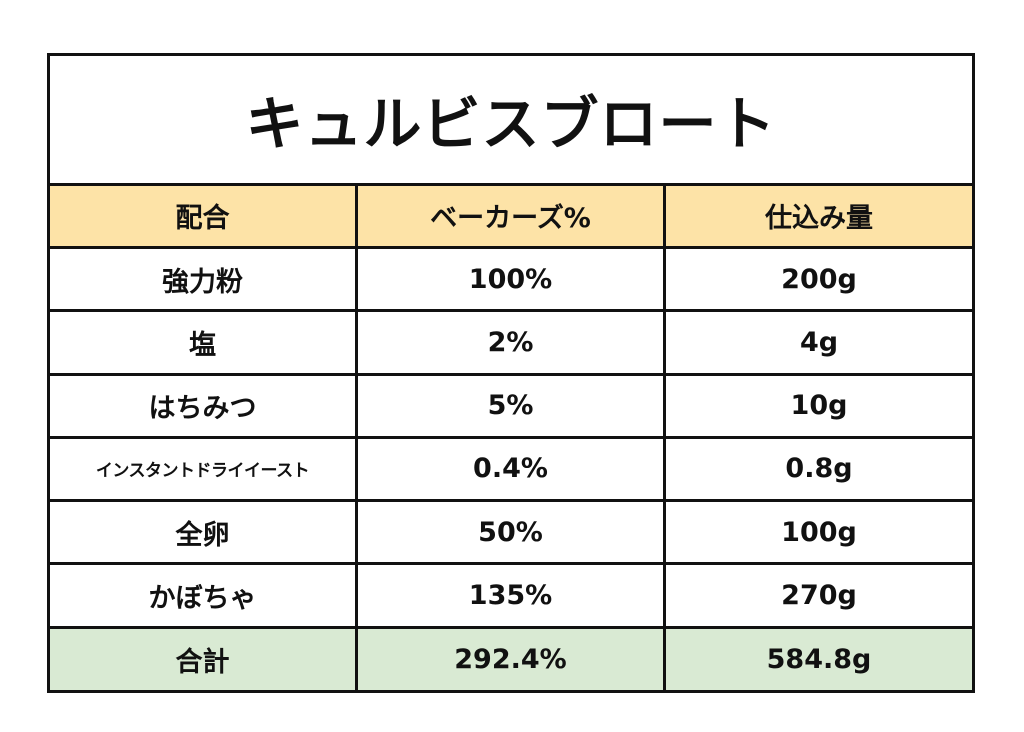  Describe the element at coordinates (819, 215) in the screenshot. I see `header-amount: 仕込み量` at that location.